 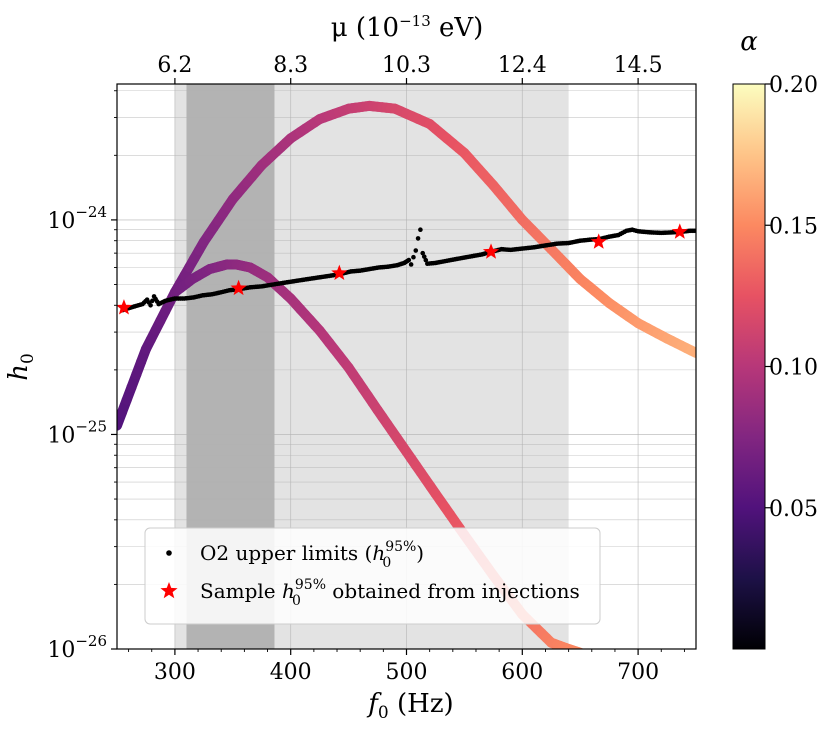 I want to click on y-axis-label: h0, so click(x=21, y=367).